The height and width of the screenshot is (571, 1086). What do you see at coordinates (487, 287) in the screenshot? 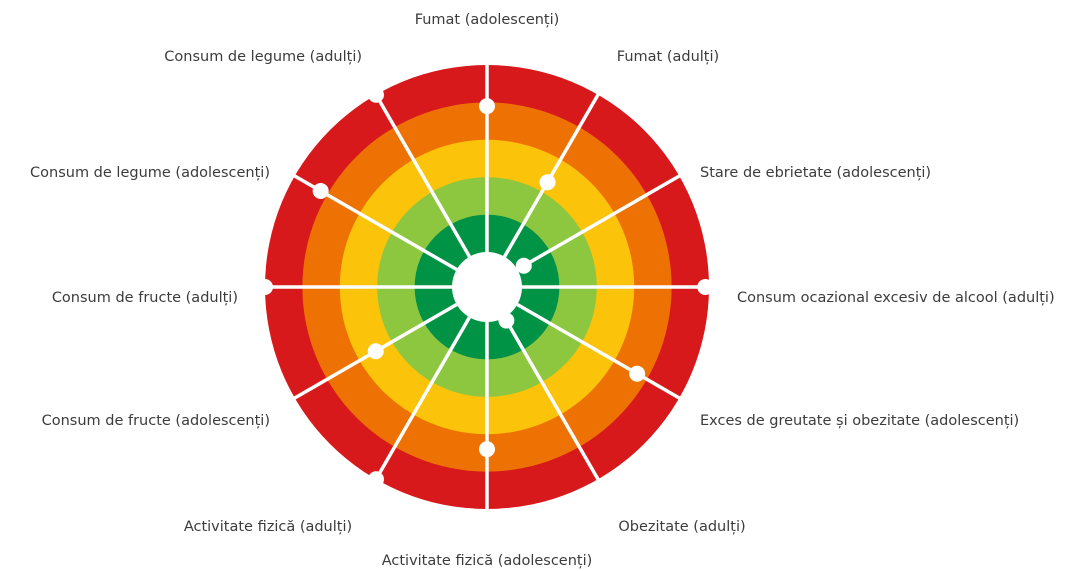
I see `center-hole` at bounding box center [487, 287].